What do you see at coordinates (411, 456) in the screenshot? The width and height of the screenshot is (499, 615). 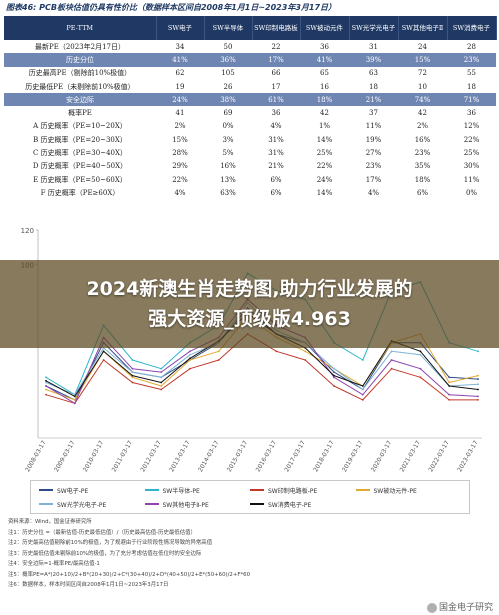 I see `x-tick-label: 2021-03-17` at bounding box center [411, 456].